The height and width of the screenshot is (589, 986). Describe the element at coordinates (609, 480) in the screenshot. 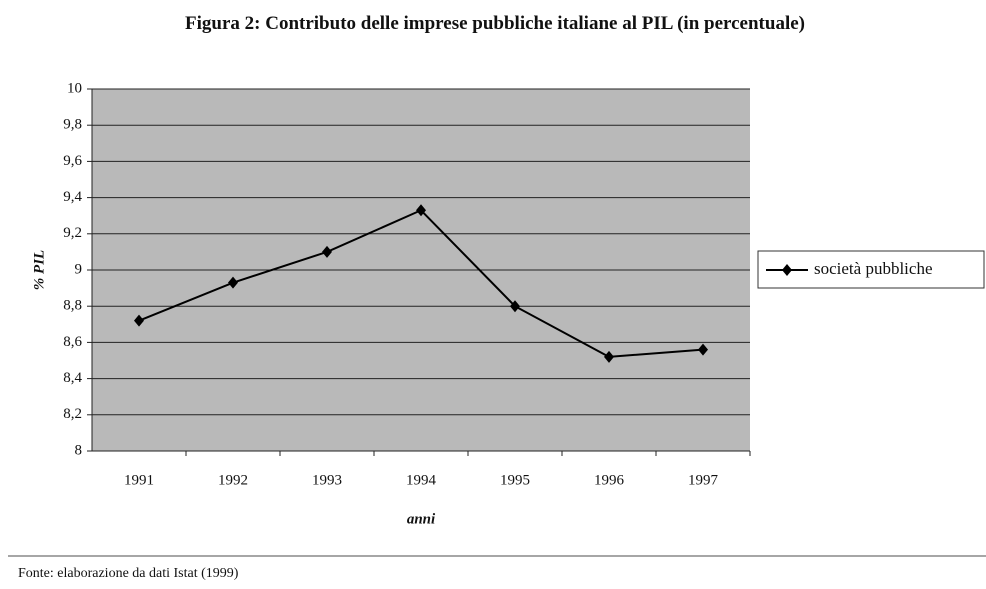

I see `x-tick-label: 1996` at that location.